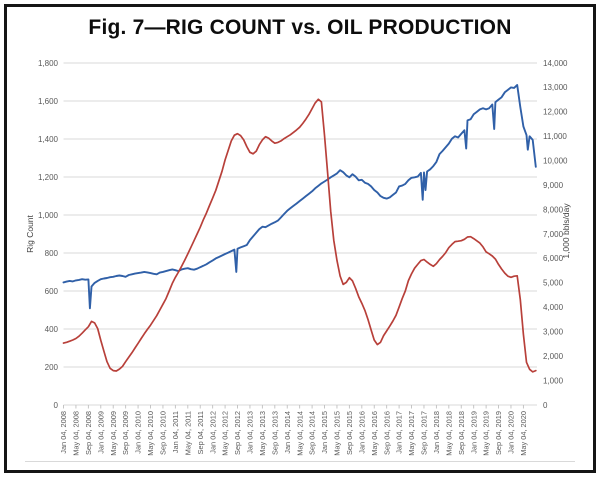 Image resolution: width=600 pixels, height=477 pixels. I want to click on x-tick-label: Jan 04, 2016, so click(361, 432).